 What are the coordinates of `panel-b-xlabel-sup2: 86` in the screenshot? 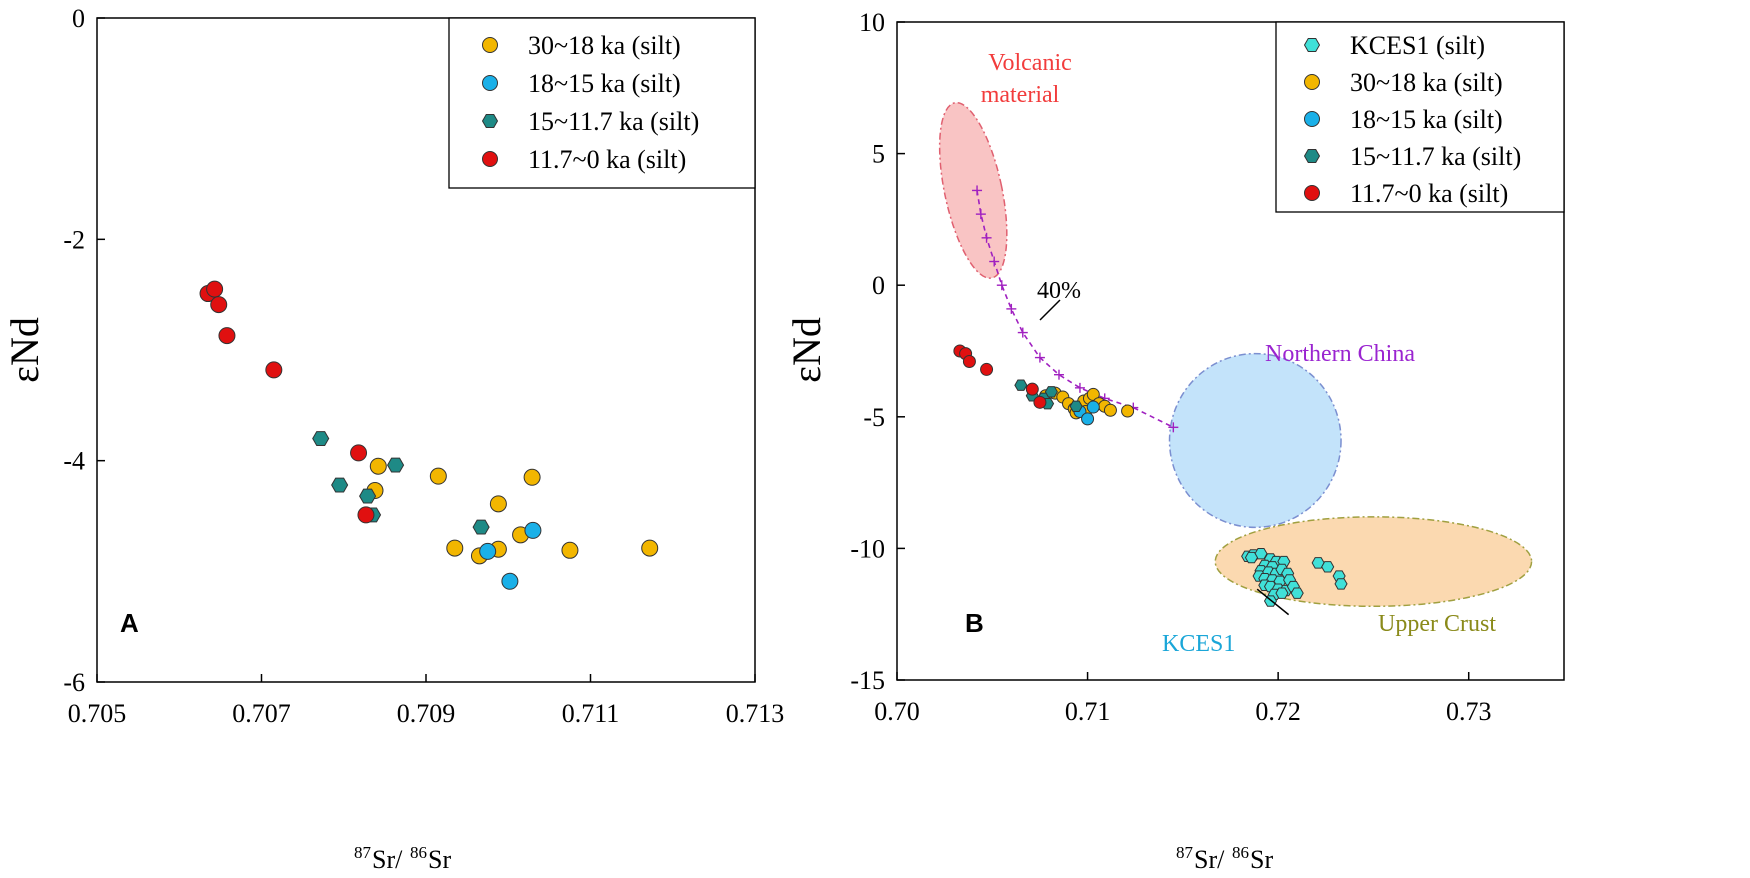 It's located at (1240, 852).